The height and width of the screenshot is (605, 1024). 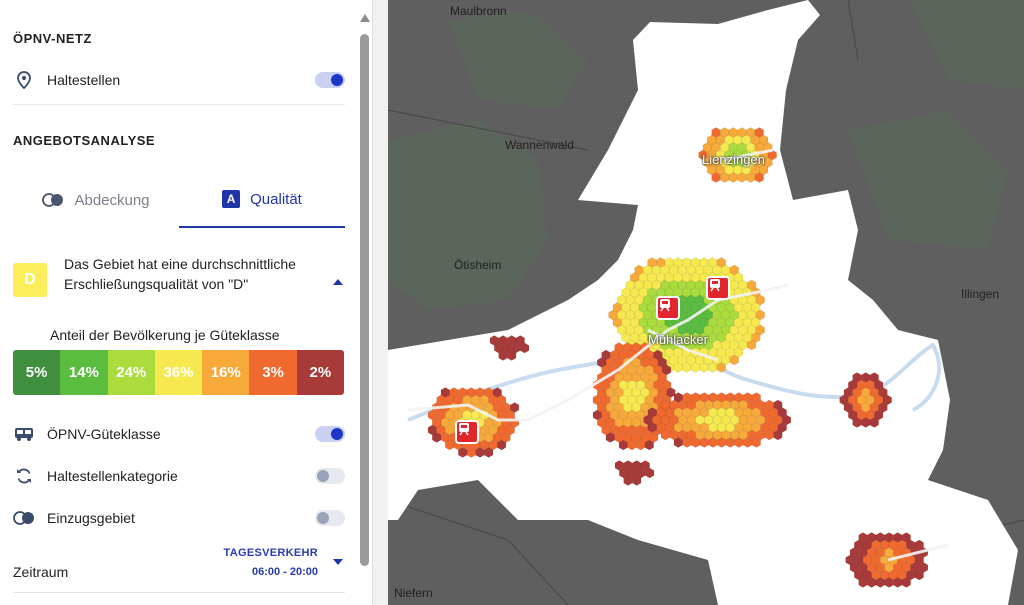 What do you see at coordinates (84, 140) in the screenshot?
I see `analysis-section-title: ANGEBOTSANALYSE` at bounding box center [84, 140].